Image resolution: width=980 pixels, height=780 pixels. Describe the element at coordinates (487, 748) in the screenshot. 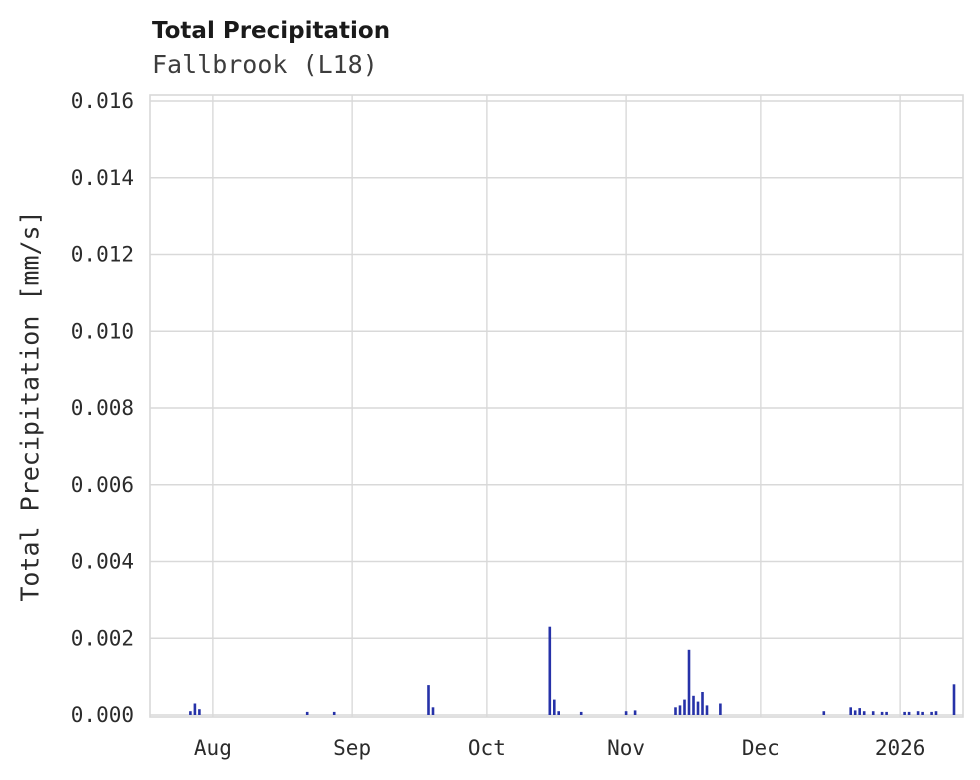

I see `x-tick-label: Oct` at that location.